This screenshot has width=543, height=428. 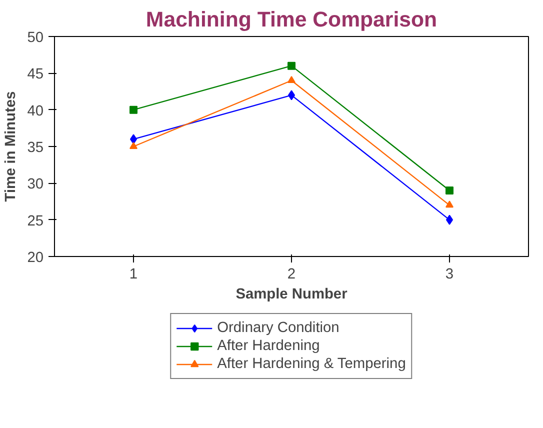 I want to click on y-tick-label: 25, so click(x=35, y=221).